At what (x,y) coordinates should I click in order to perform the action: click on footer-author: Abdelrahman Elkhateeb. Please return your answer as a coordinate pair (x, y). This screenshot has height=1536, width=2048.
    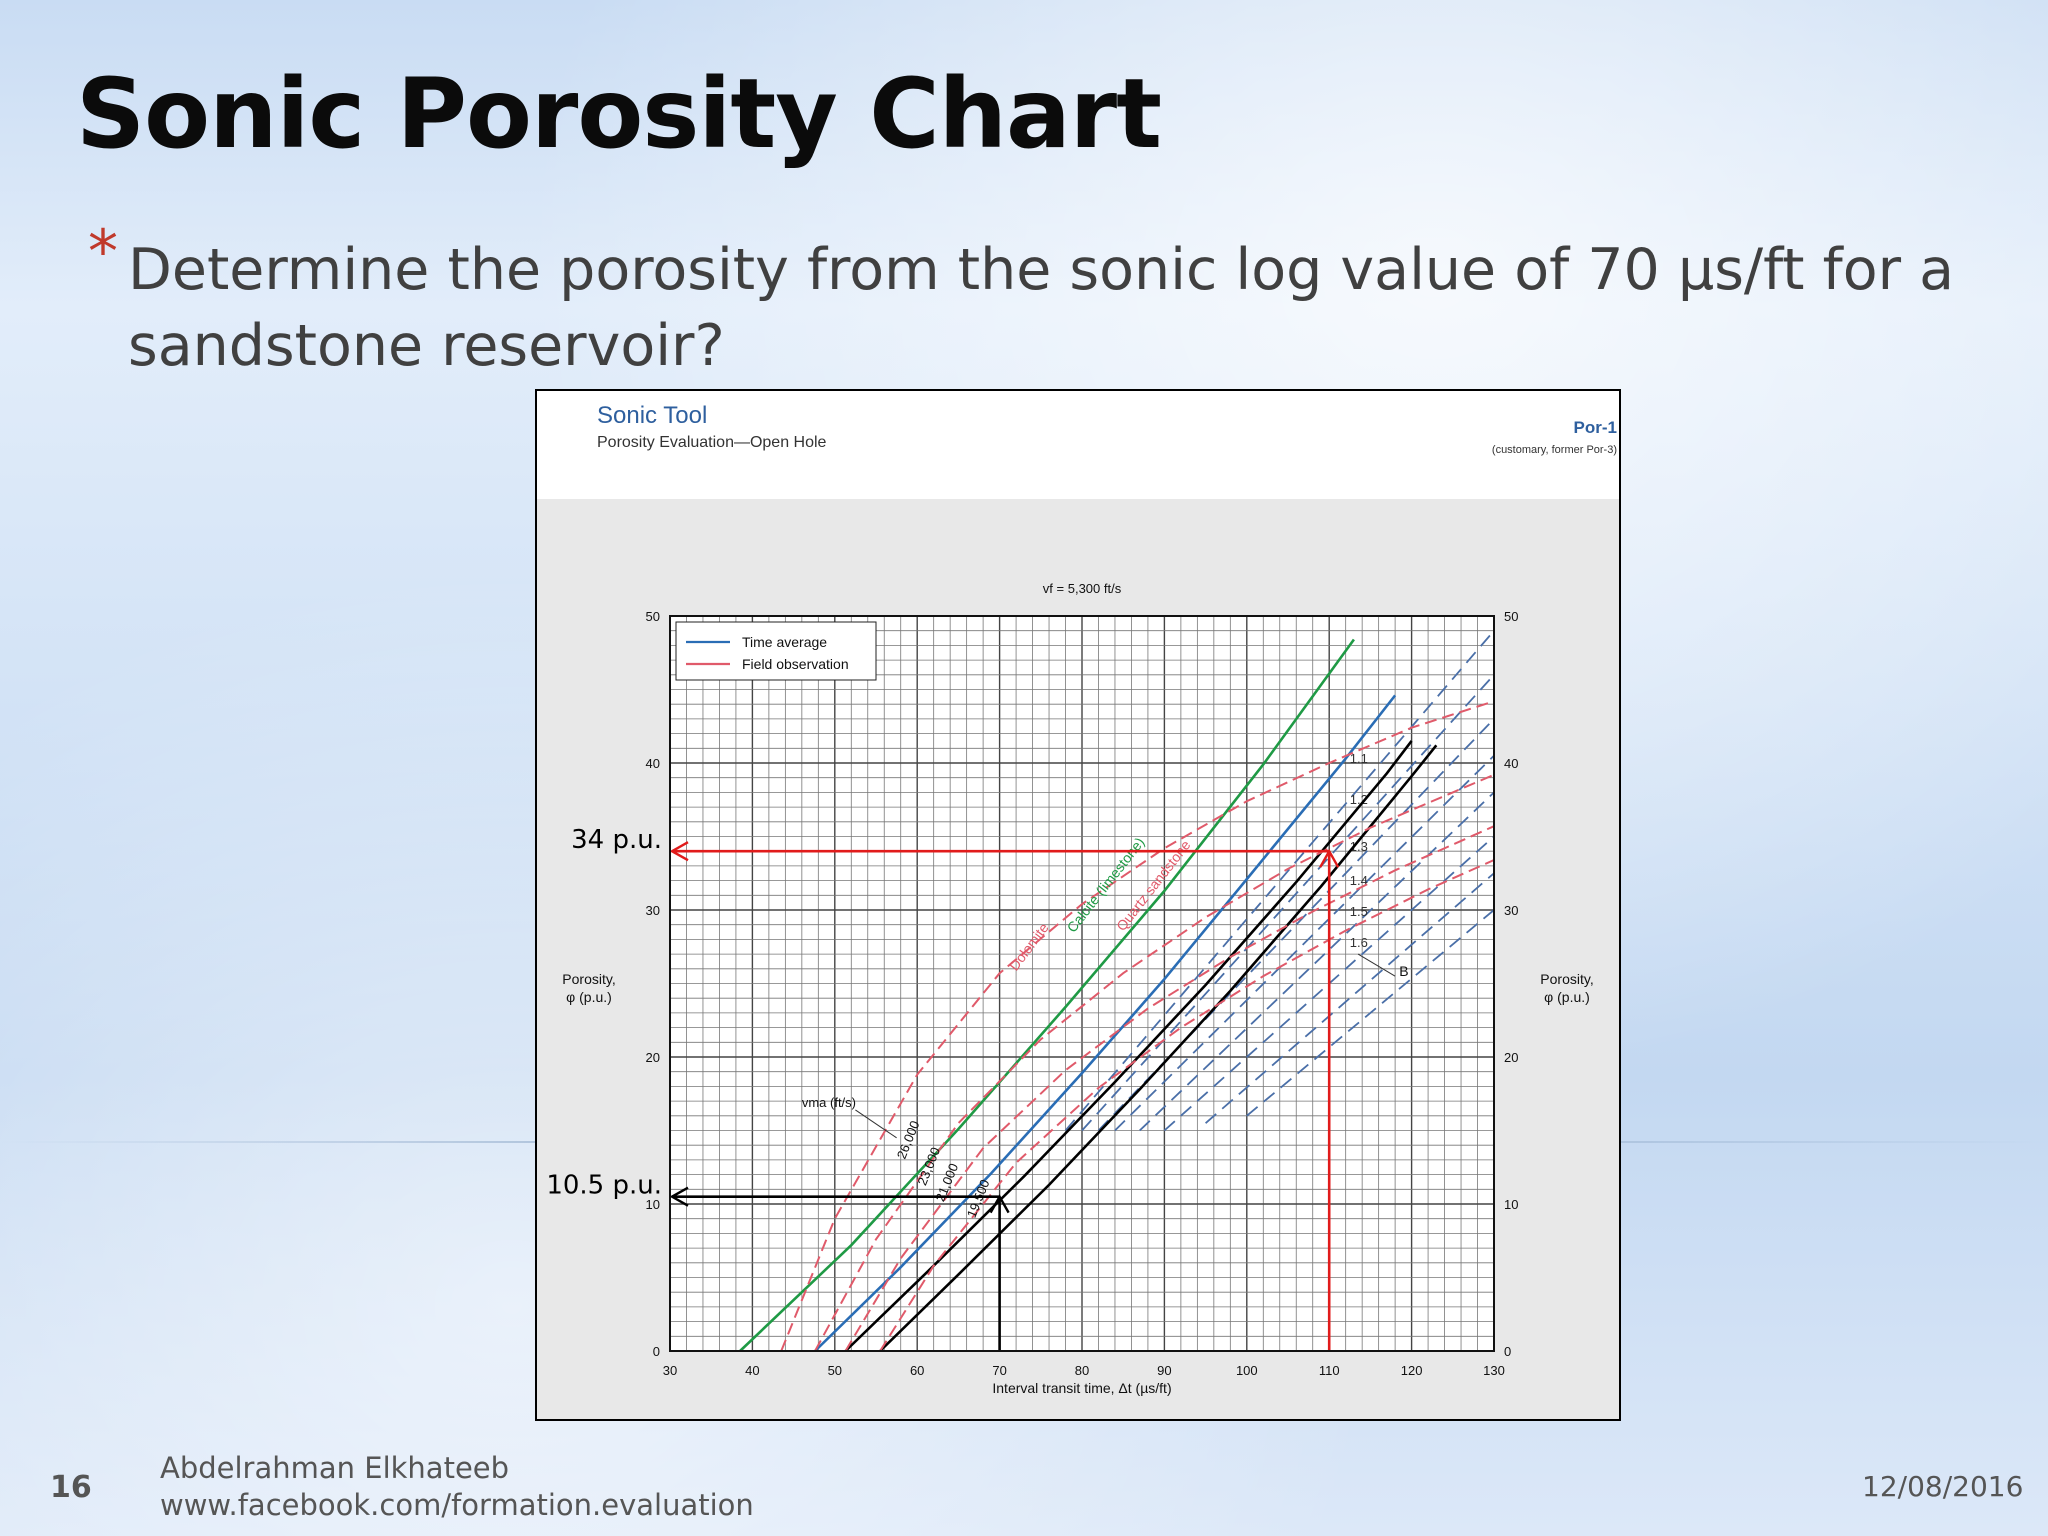
    Looking at the image, I should click on (335, 1468).